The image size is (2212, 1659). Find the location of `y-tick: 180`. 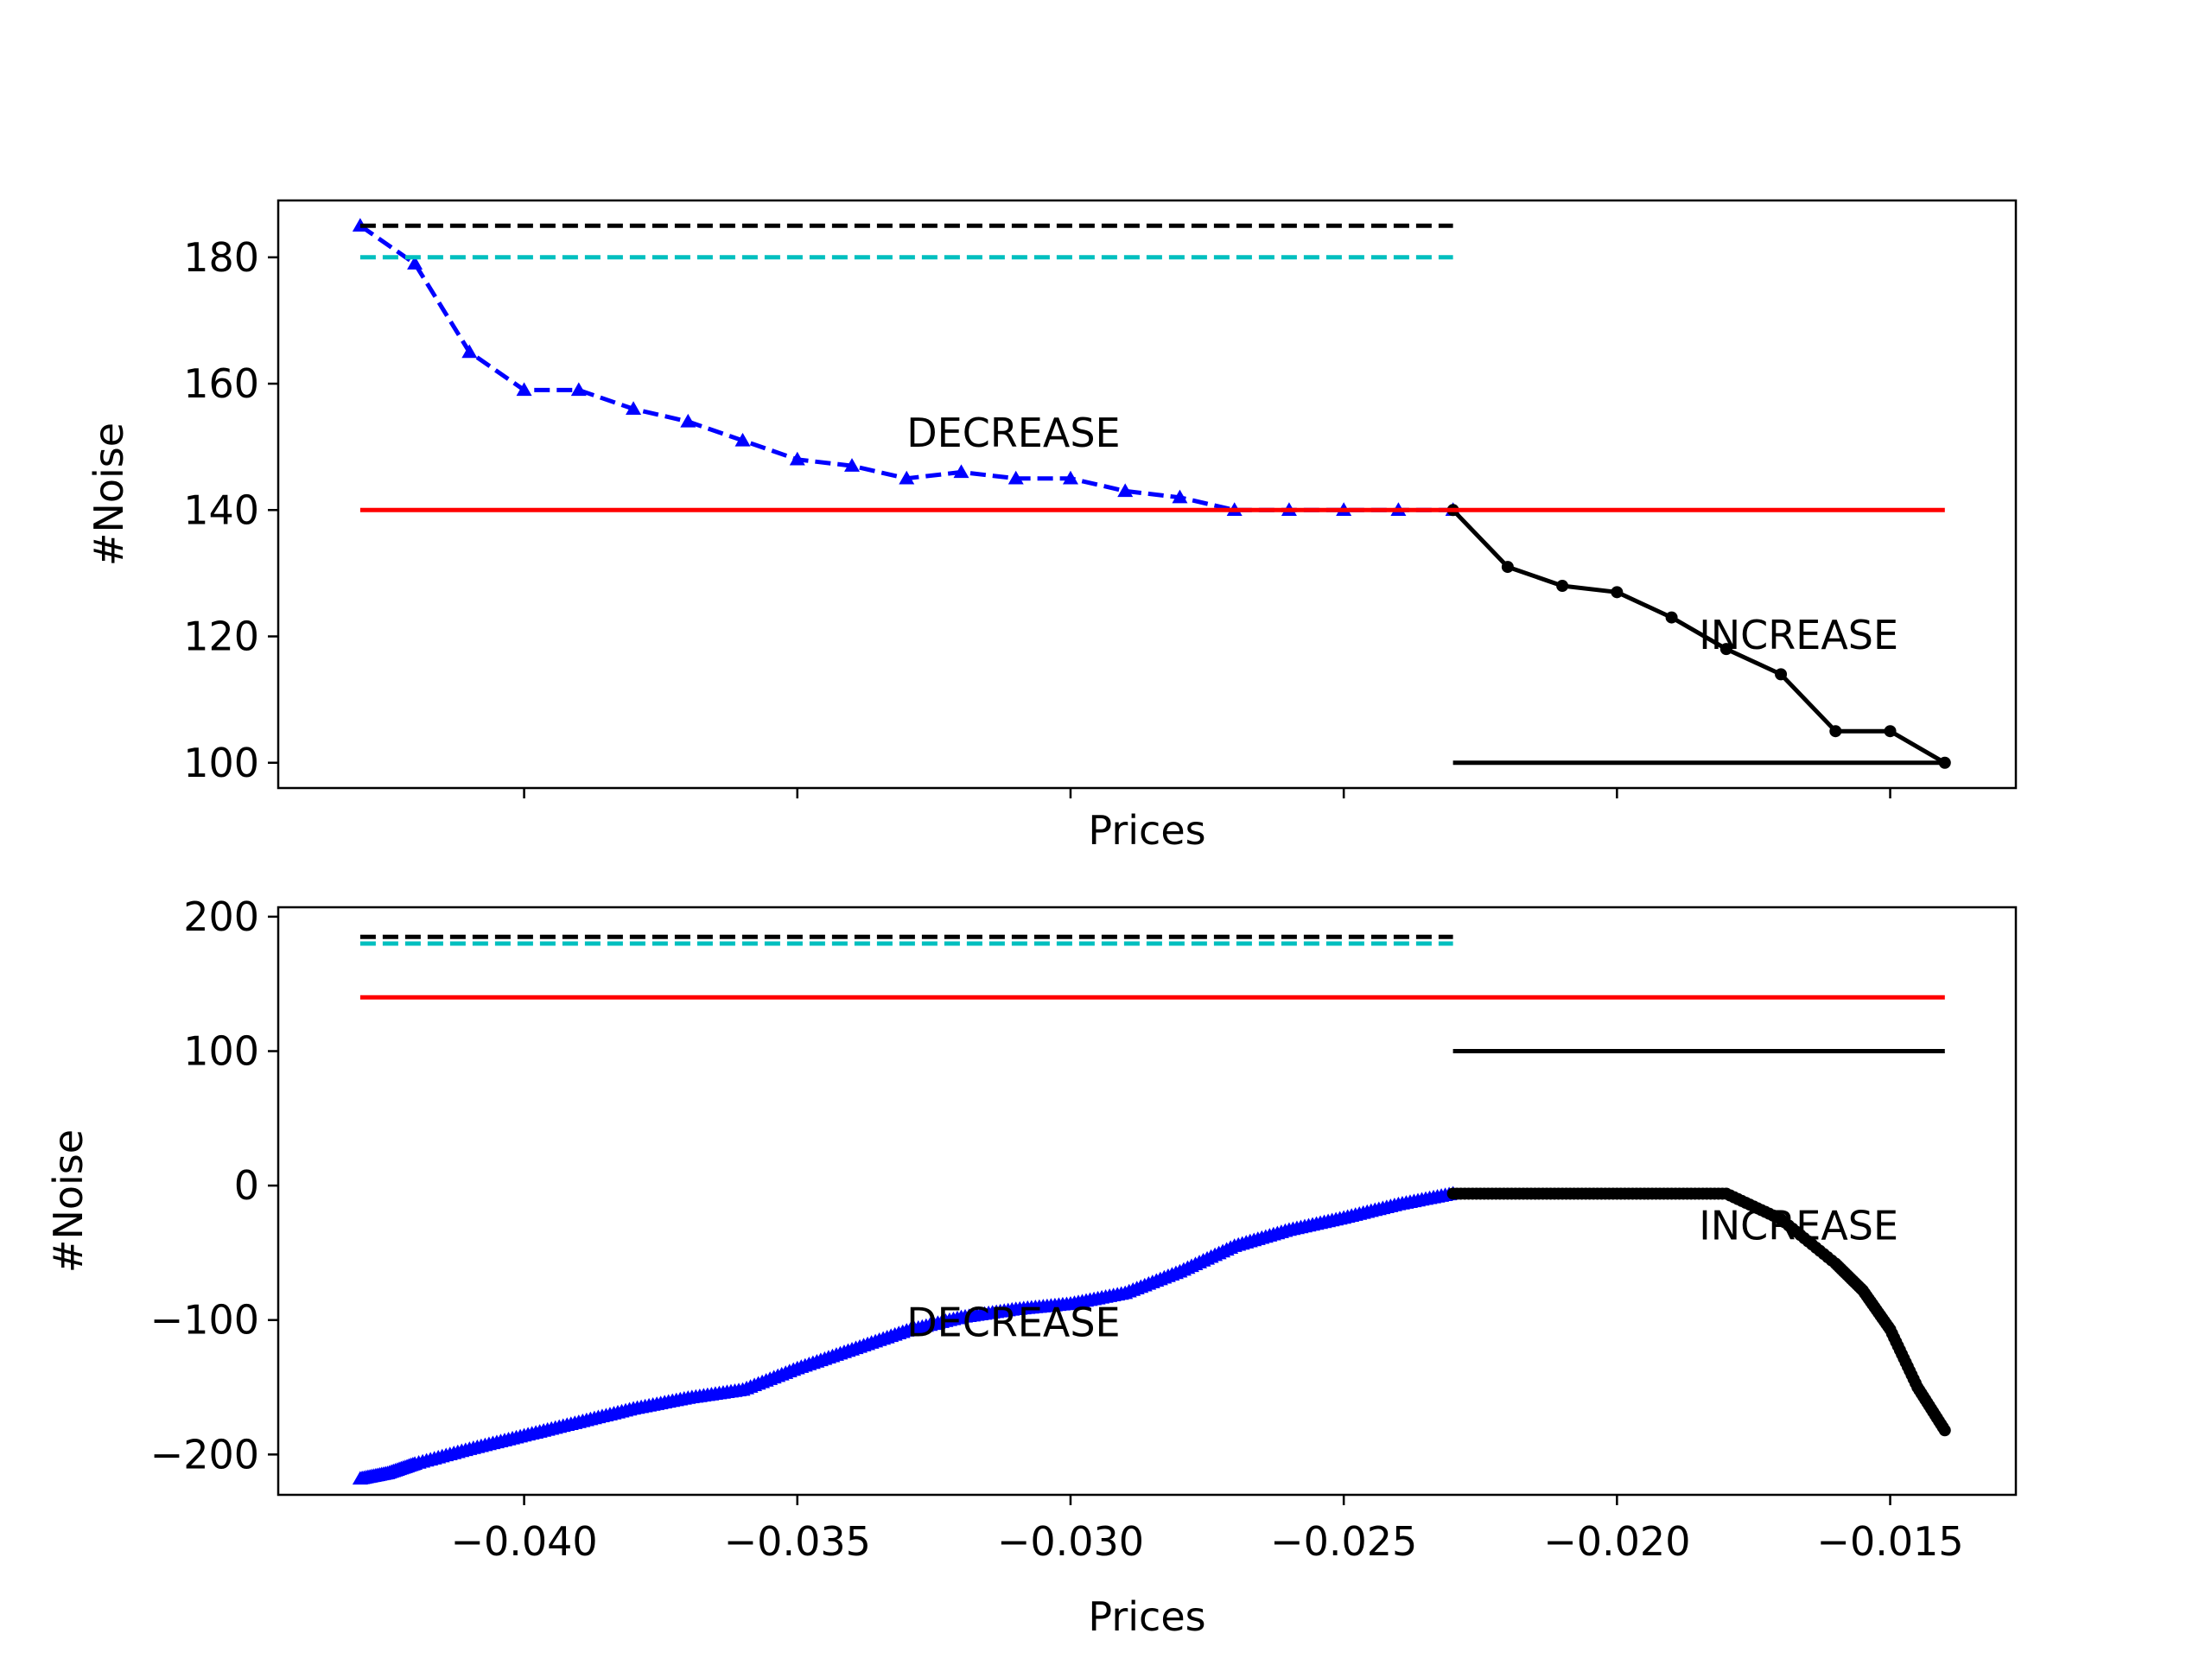

y-tick: 180 is located at coordinates (231, 257).